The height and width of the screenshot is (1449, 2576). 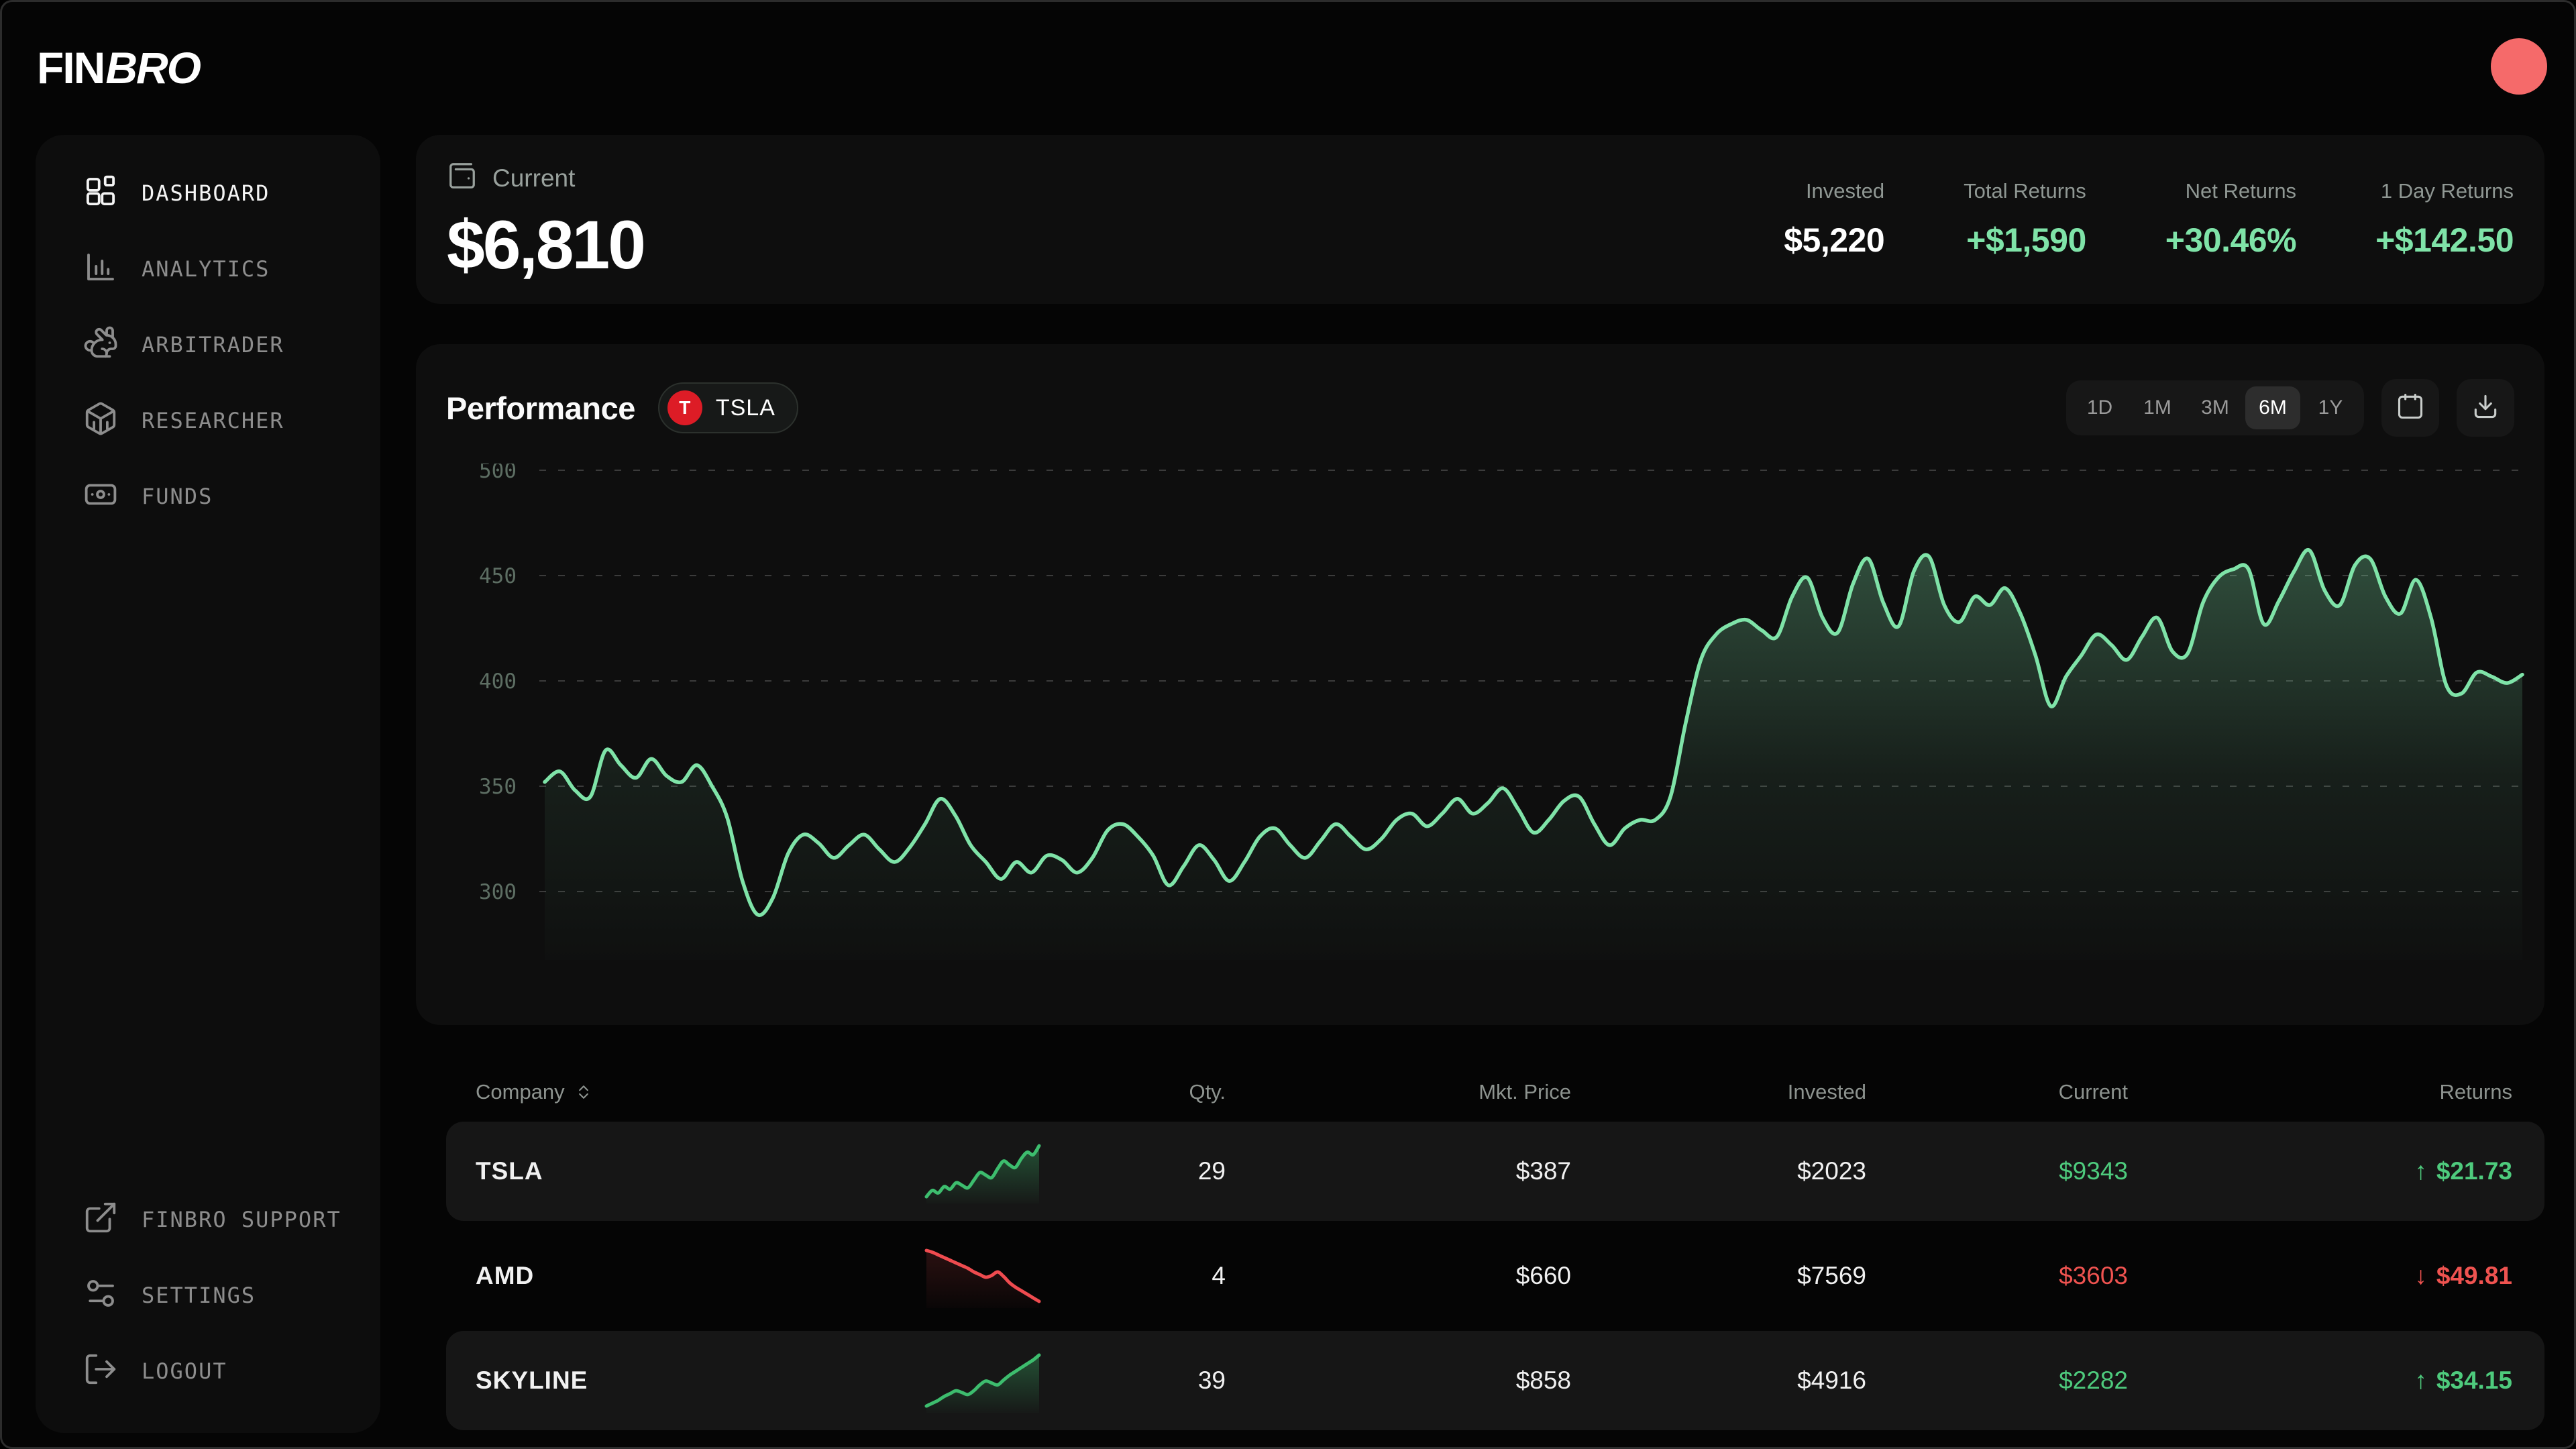 I want to click on performance-controls: 1D 1M 3M 6M 1Y, so click(x=2290, y=408).